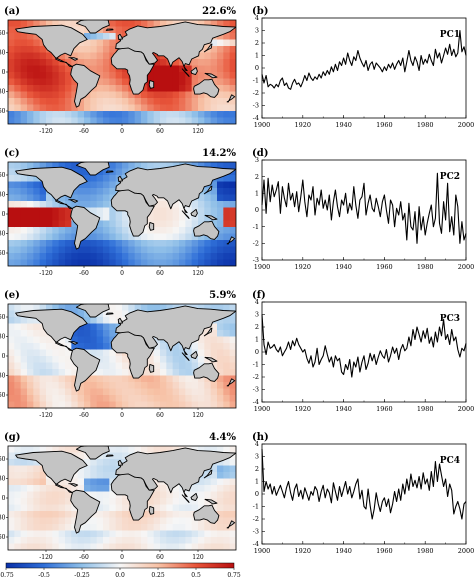 This screenshot has height=582, width=474. I want to click on y-tick-label: 4, so click(257, 444).